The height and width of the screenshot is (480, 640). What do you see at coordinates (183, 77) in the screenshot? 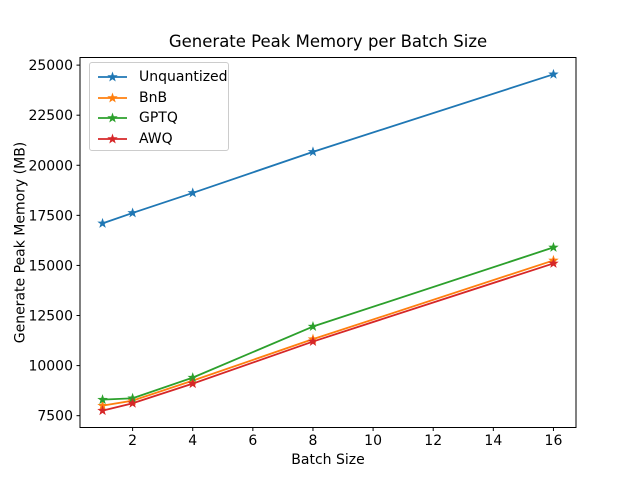
I see `legend-label: Unquantized` at bounding box center [183, 77].